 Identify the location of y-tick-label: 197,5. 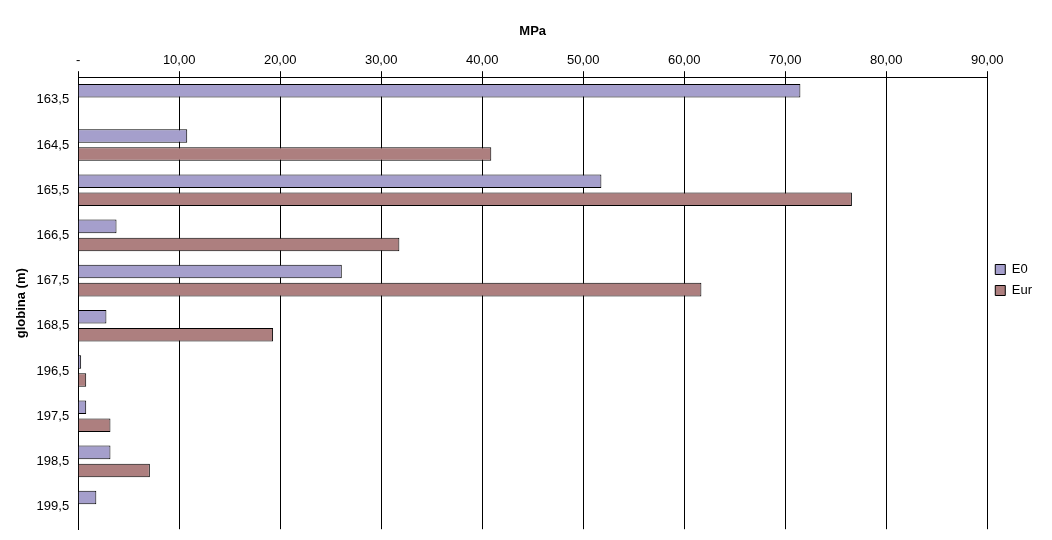
(53, 415).